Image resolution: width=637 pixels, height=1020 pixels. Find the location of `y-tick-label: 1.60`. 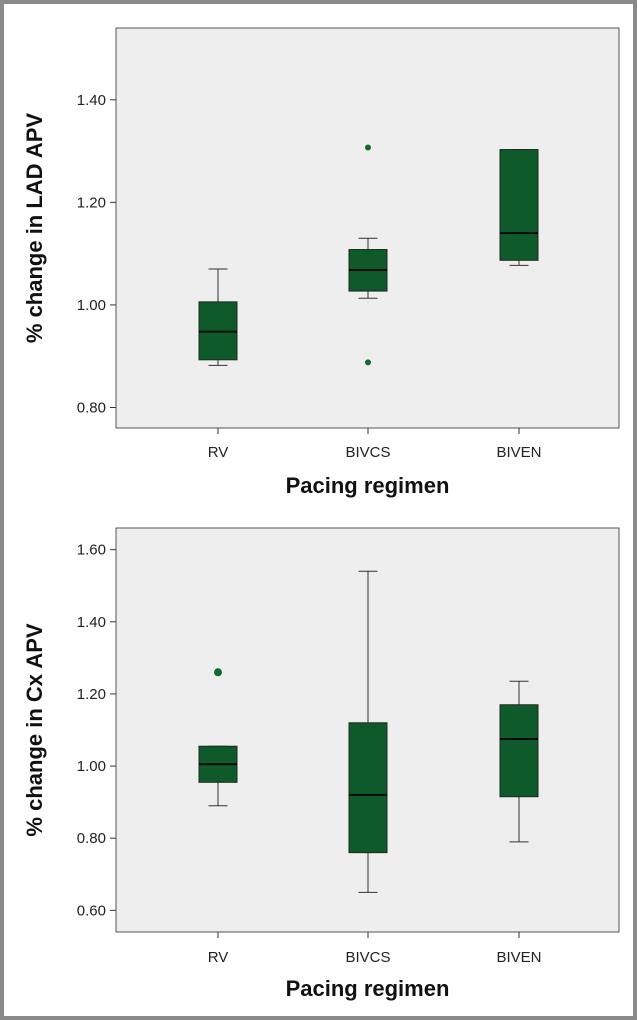

y-tick-label: 1.60 is located at coordinates (91, 550).